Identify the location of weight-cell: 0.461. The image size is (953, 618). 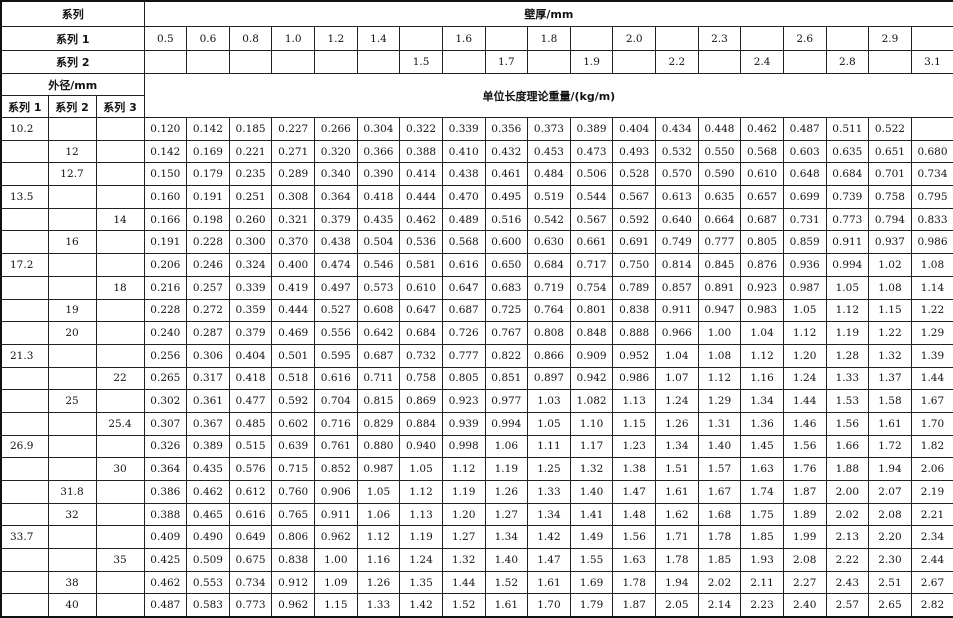
(506, 174).